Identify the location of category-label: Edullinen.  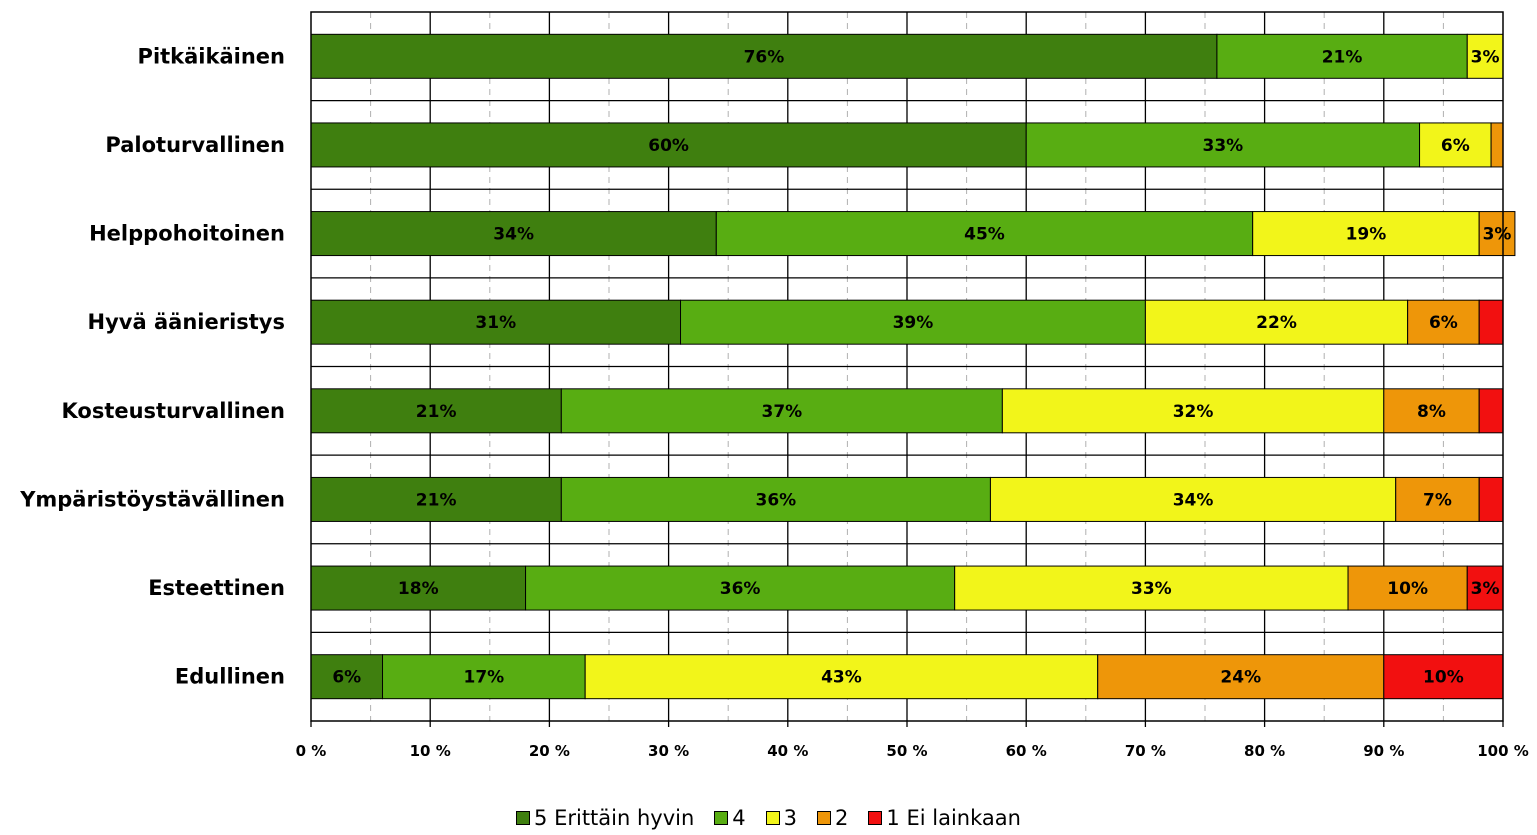
(230, 677).